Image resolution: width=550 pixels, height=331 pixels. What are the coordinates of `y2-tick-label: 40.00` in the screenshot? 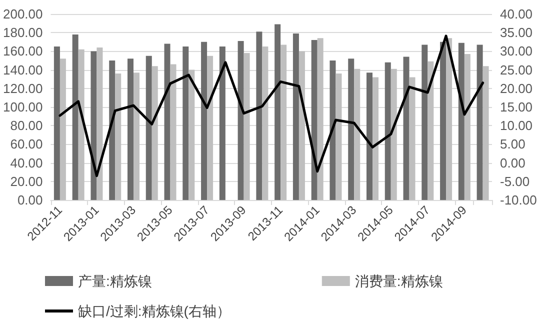 It's located at (516, 14).